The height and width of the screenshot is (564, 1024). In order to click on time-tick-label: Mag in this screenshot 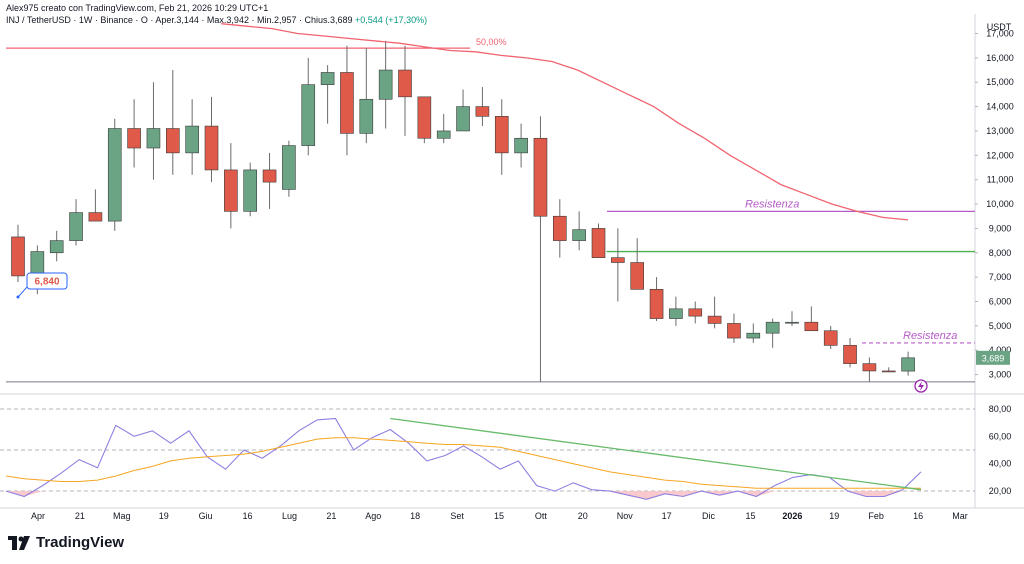, I will do `click(122, 516)`.